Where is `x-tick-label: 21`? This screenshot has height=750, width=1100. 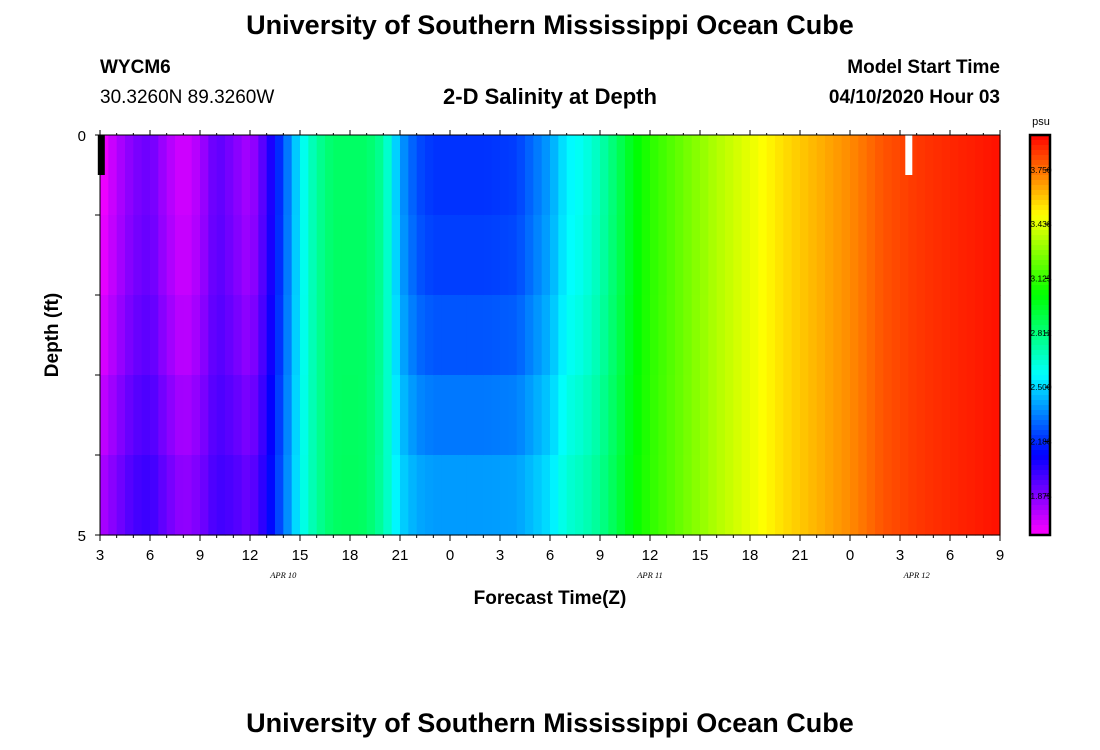 x-tick-label: 21 is located at coordinates (800, 555).